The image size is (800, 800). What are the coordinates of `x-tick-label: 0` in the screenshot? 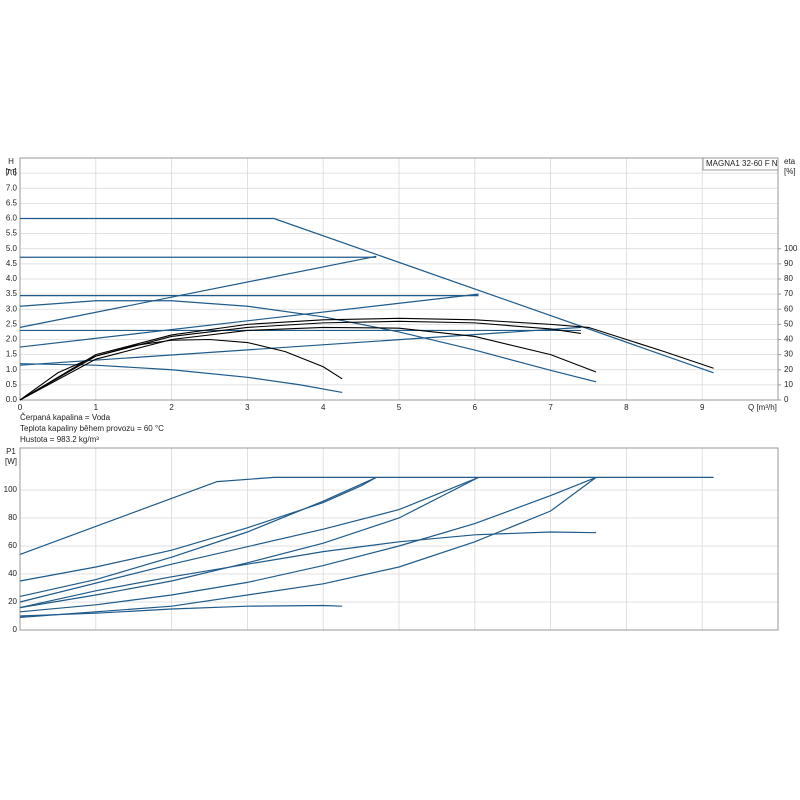 It's located at (20, 407).